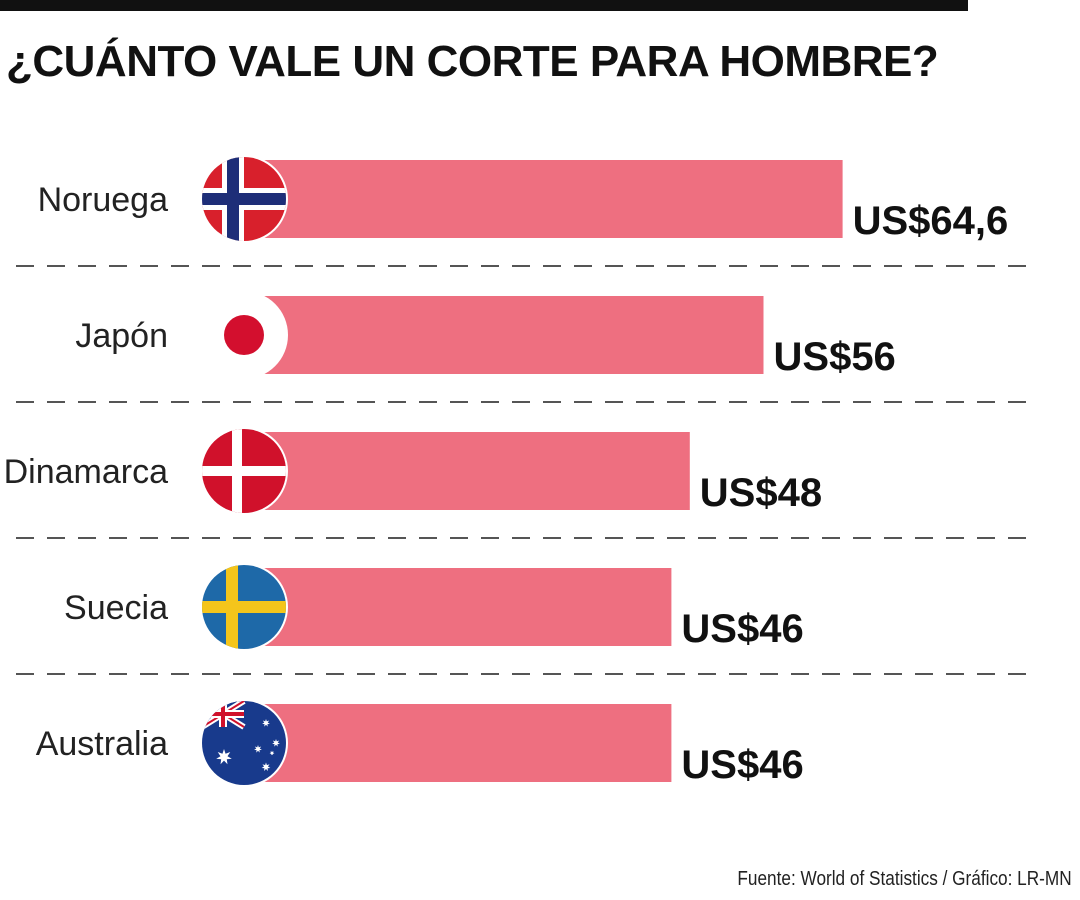 The height and width of the screenshot is (900, 1080). Describe the element at coordinates (931, 221) in the screenshot. I see `value-label: US$64,6` at that location.